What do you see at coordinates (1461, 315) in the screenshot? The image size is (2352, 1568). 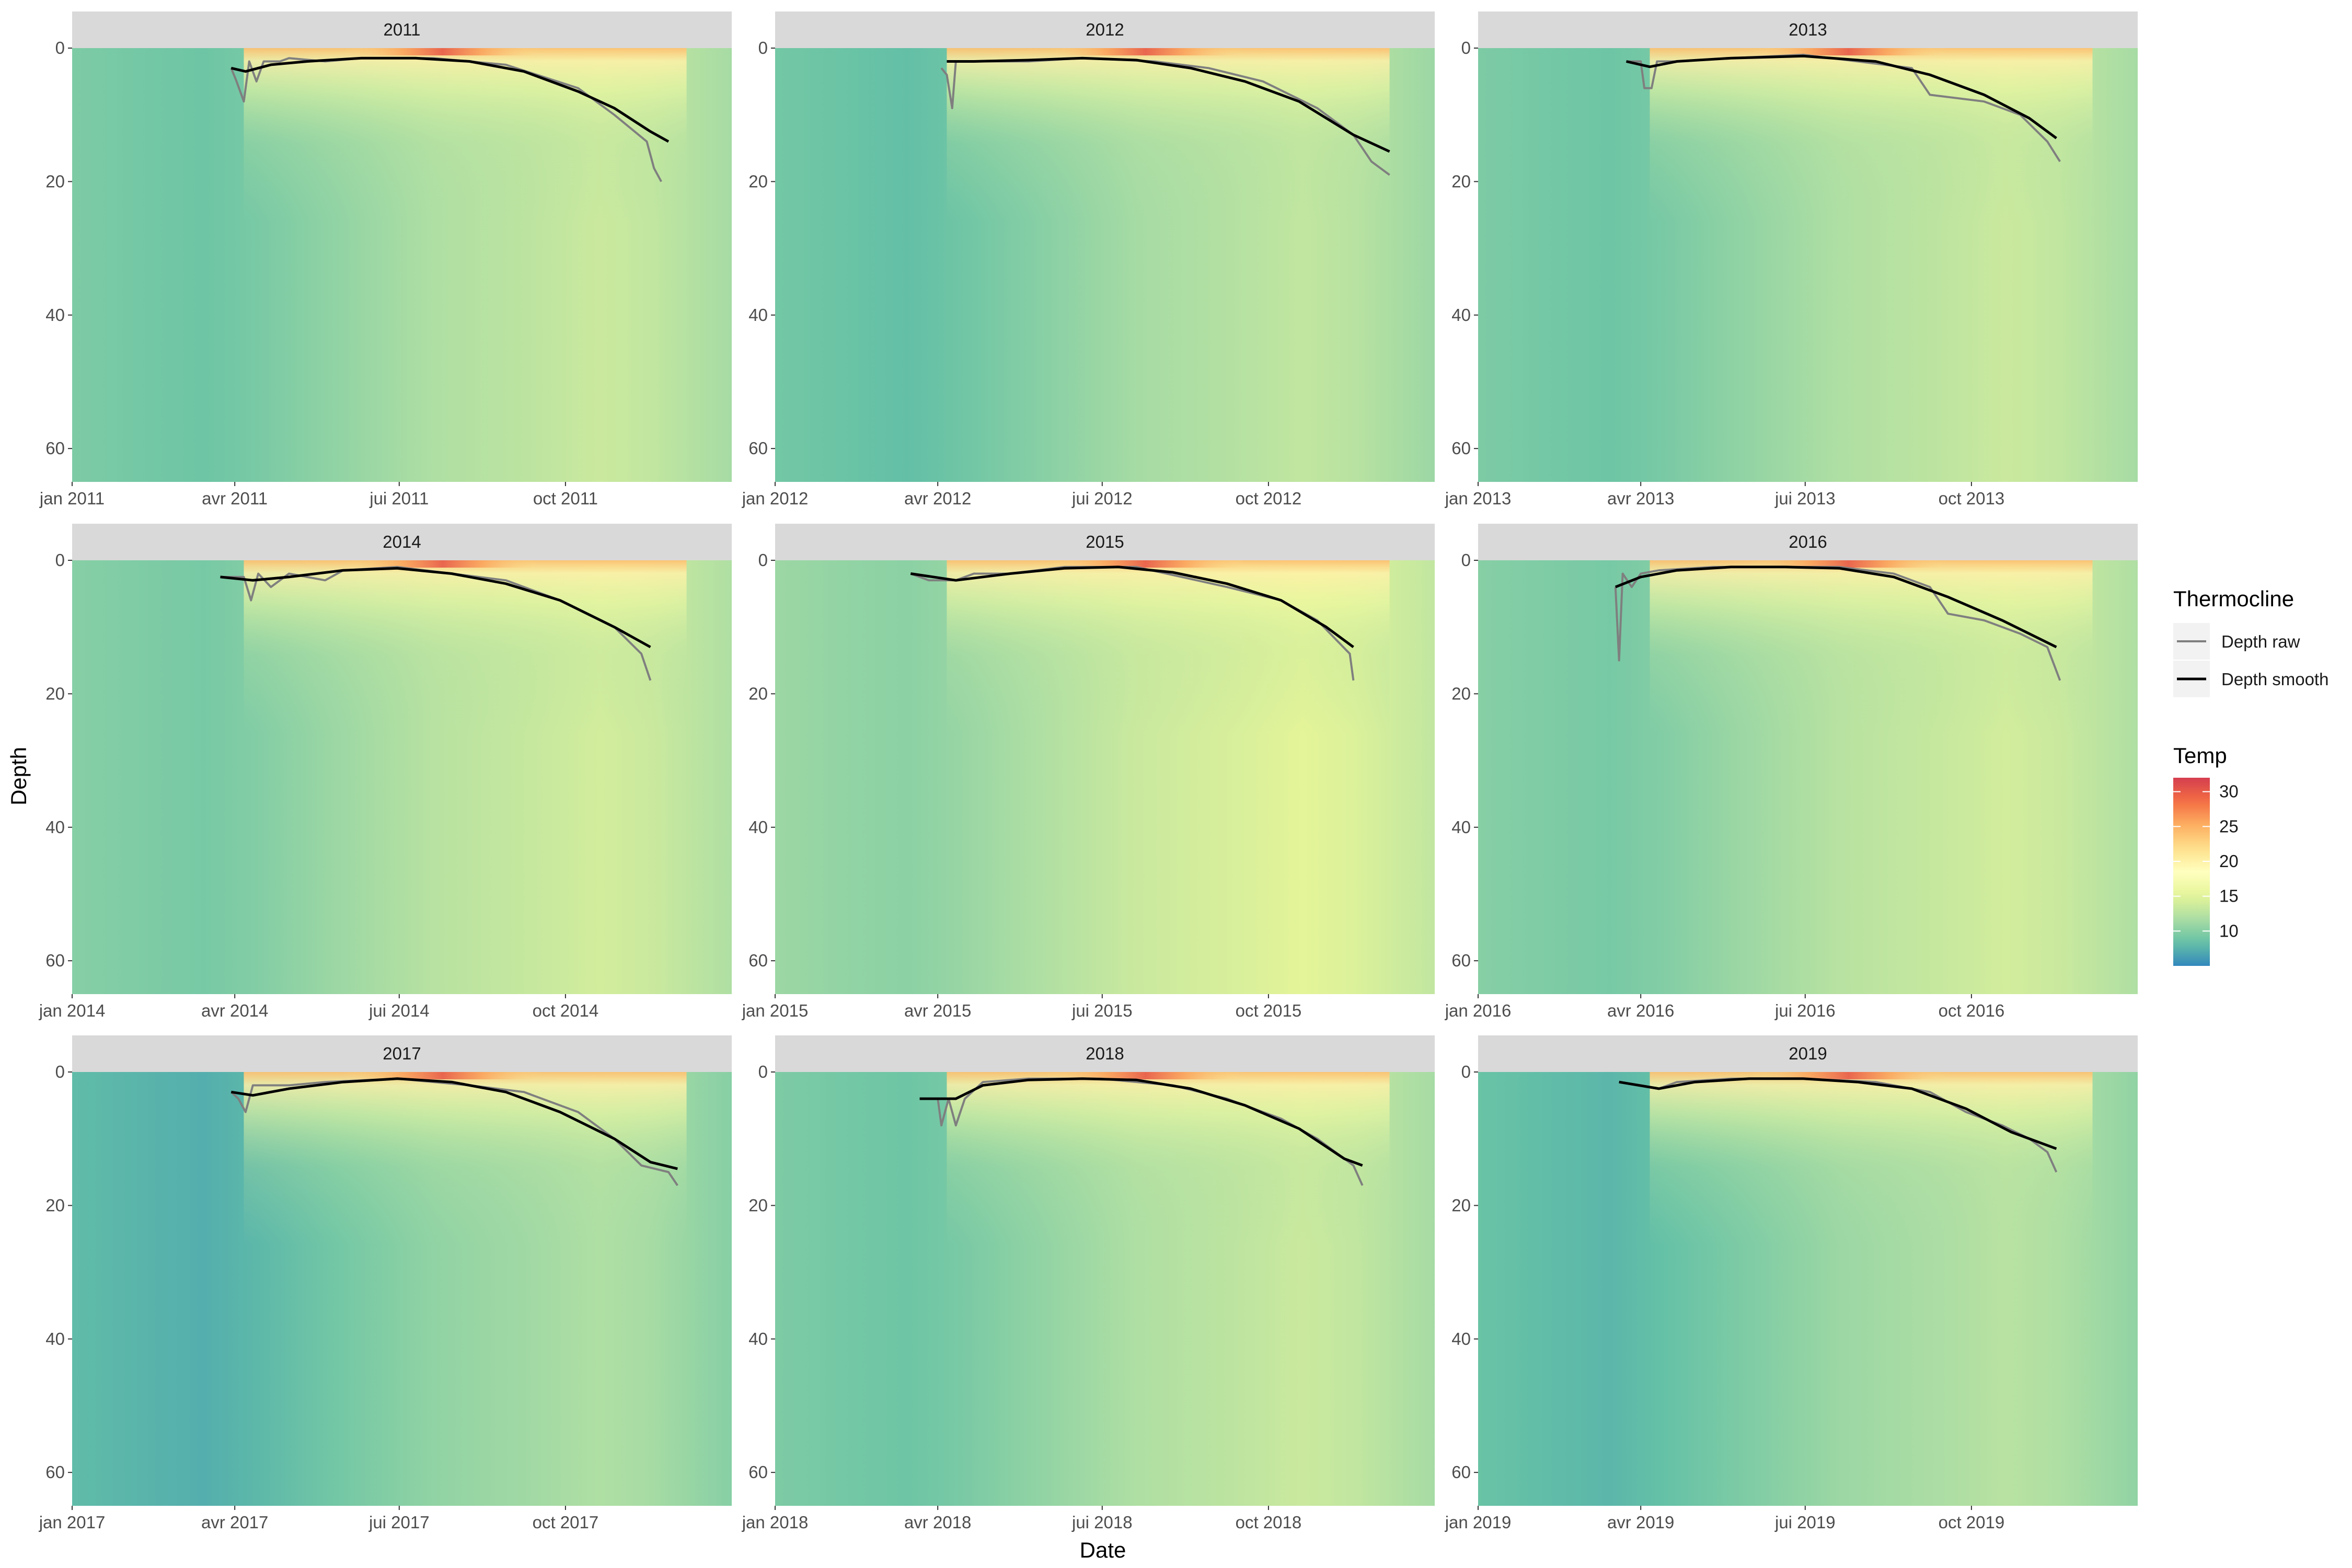 I see `y-tick-label-2013-40: 40` at bounding box center [1461, 315].